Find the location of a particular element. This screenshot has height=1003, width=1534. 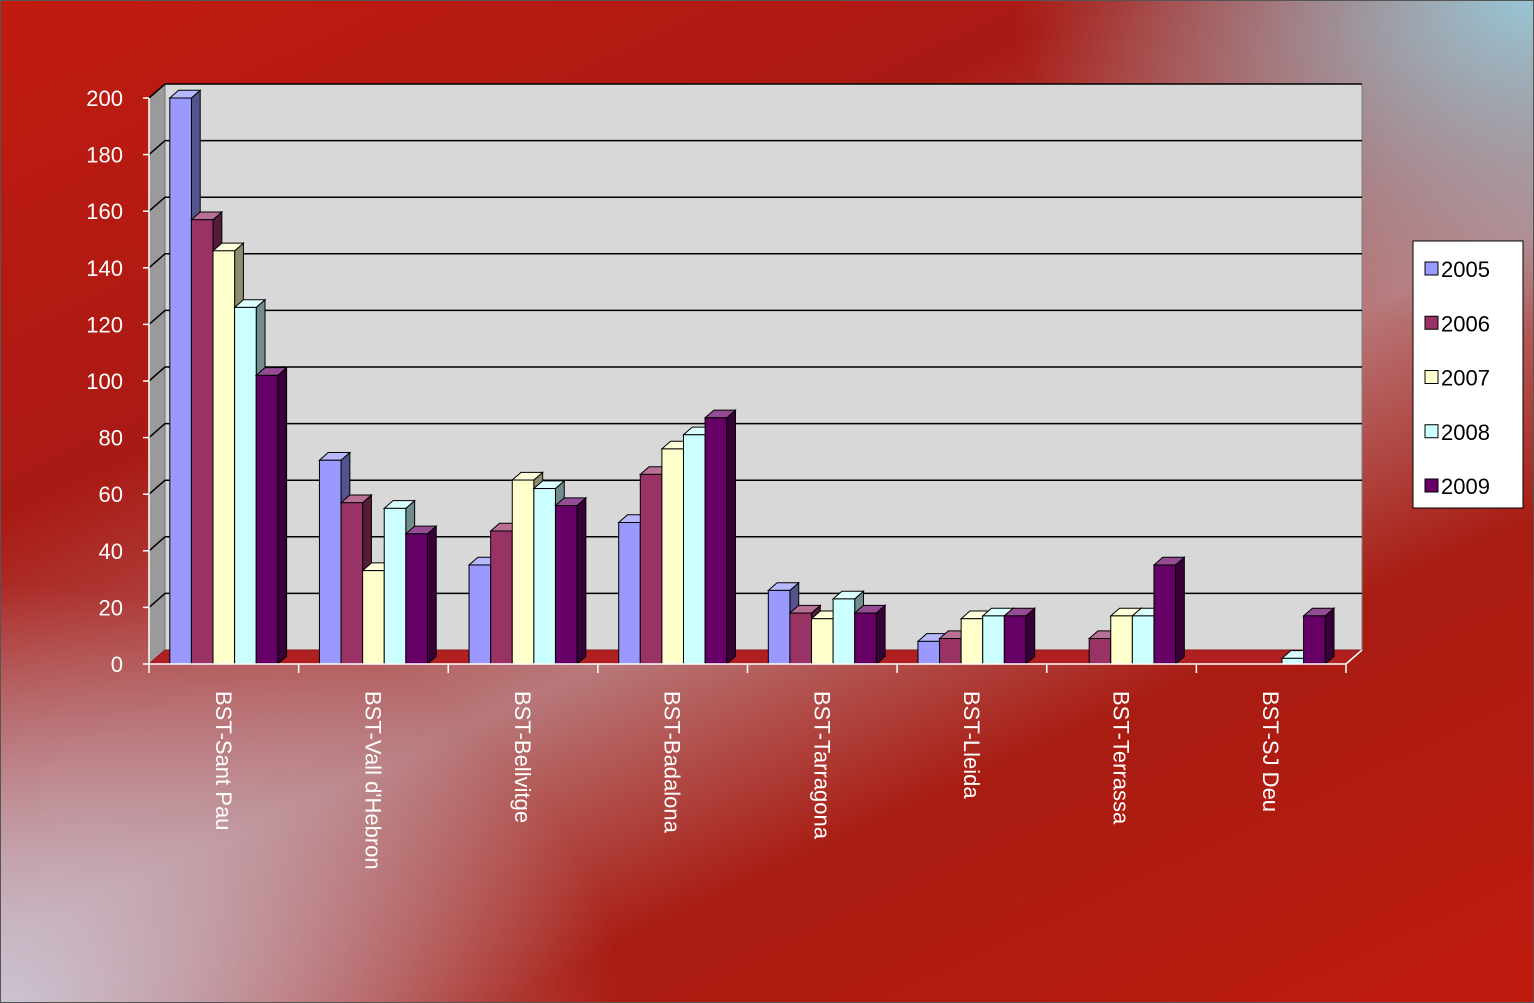

y-tick-label: 60 is located at coordinates (111, 494).